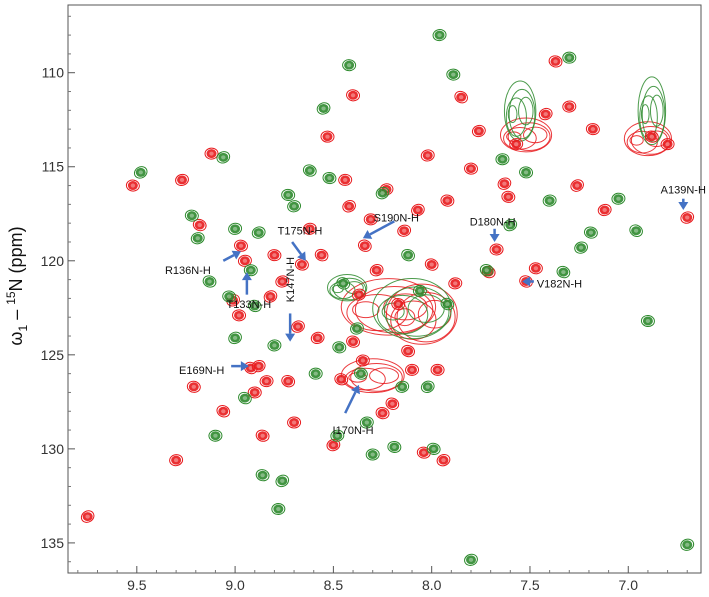 This screenshot has height=597, width=709. What do you see at coordinates (228, 258) in the screenshot?
I see `arrow-shaft` at bounding box center [228, 258].